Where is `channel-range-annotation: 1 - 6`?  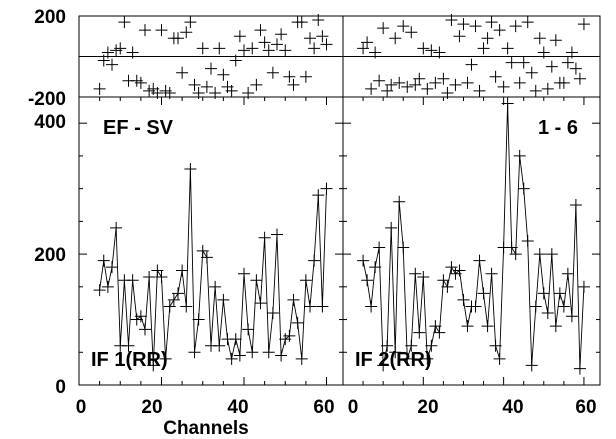 channel-range-annotation: 1 - 6 is located at coordinates (558, 128).